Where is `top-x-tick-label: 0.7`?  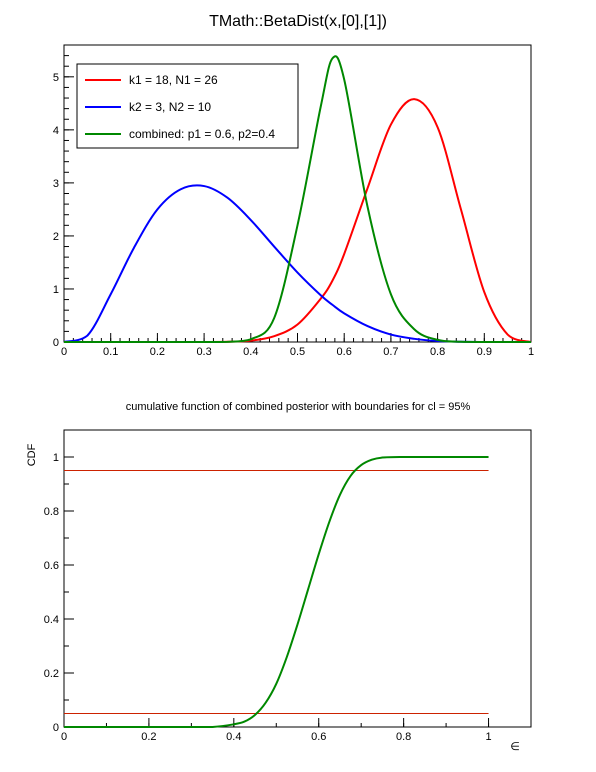 top-x-tick-label: 0.7 is located at coordinates (390, 352).